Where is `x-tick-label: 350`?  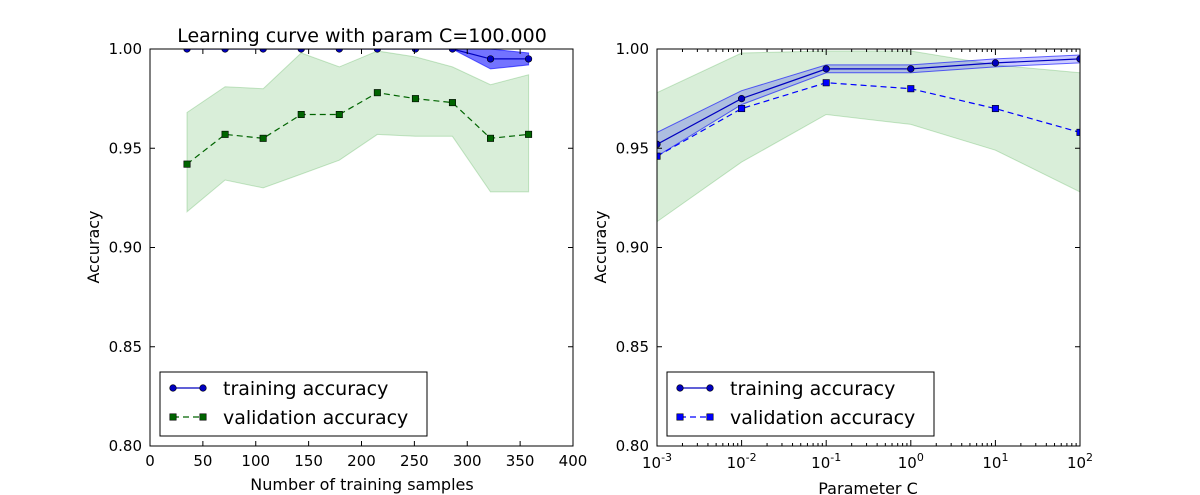
x-tick-label: 350 is located at coordinates (520, 461).